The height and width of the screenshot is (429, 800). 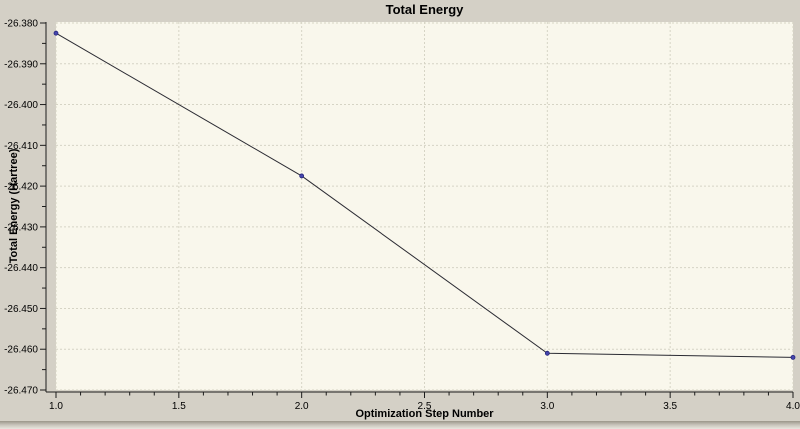 What do you see at coordinates (425, 406) in the screenshot?
I see `x-tick-label: 2.5` at bounding box center [425, 406].